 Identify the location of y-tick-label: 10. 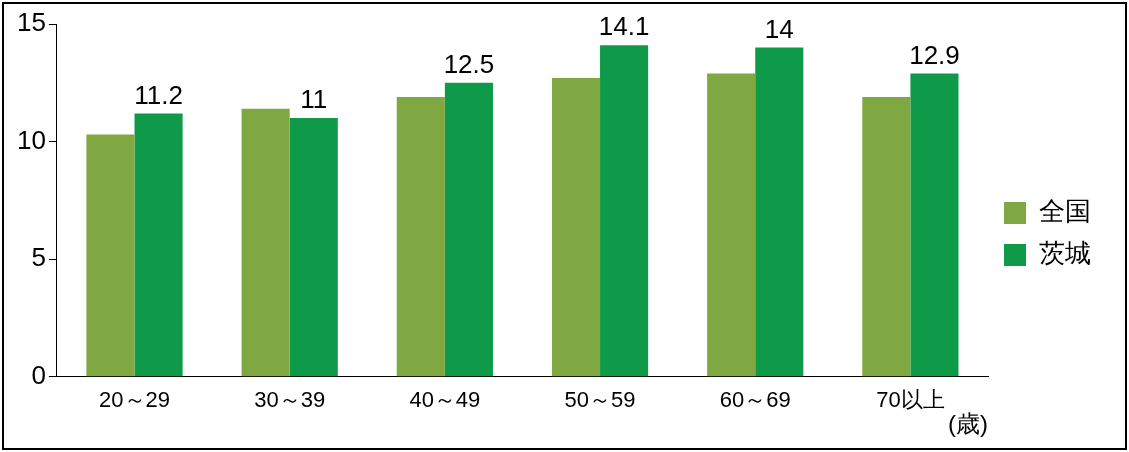
(31, 139).